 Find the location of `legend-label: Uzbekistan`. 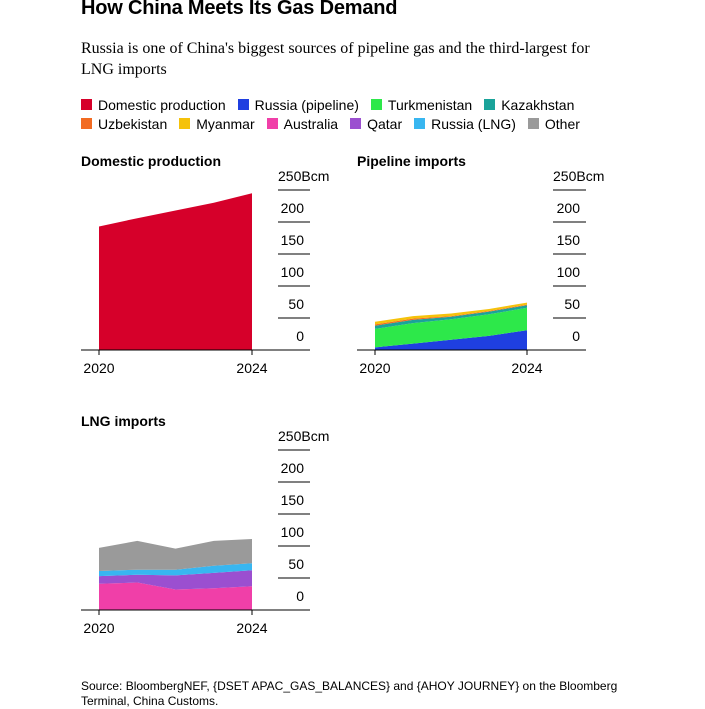

legend-label: Uzbekistan is located at coordinates (133, 123).